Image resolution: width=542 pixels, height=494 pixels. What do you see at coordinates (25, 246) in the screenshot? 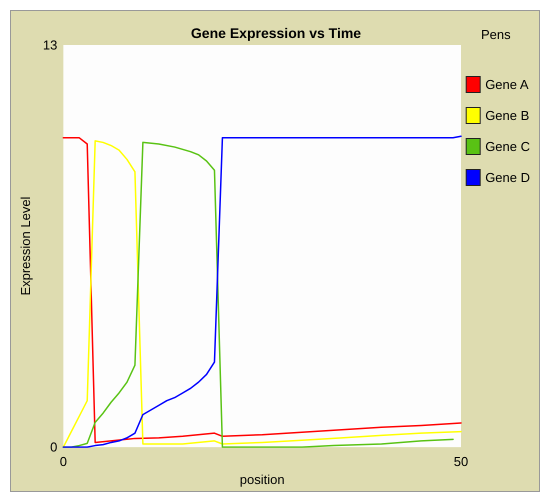
I see `y-axis-title: Expression Level` at bounding box center [25, 246].